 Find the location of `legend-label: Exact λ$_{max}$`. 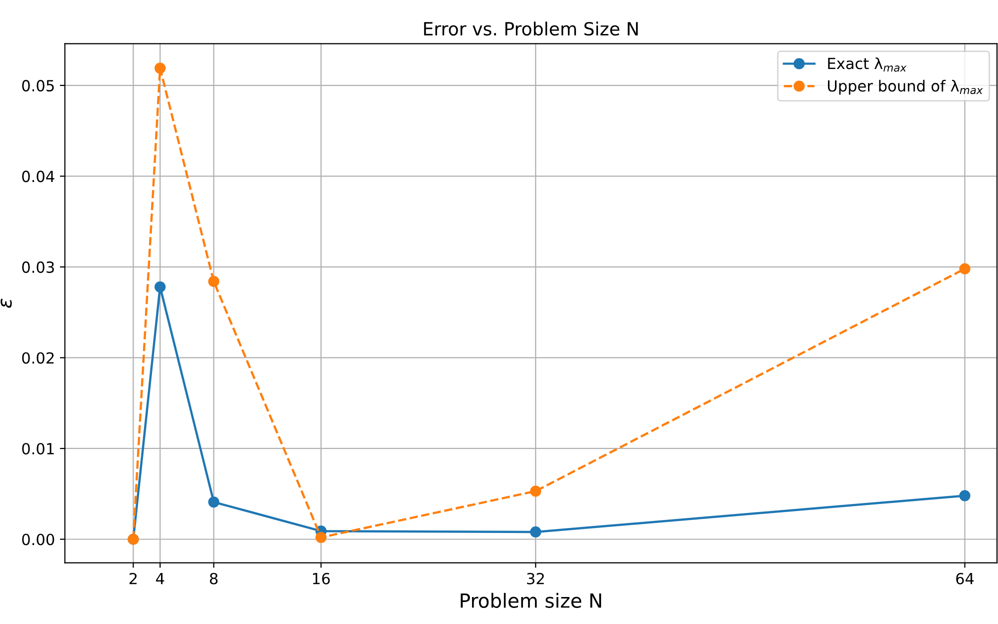

legend-label: Exact λ$_{max}$ is located at coordinates (867, 64).